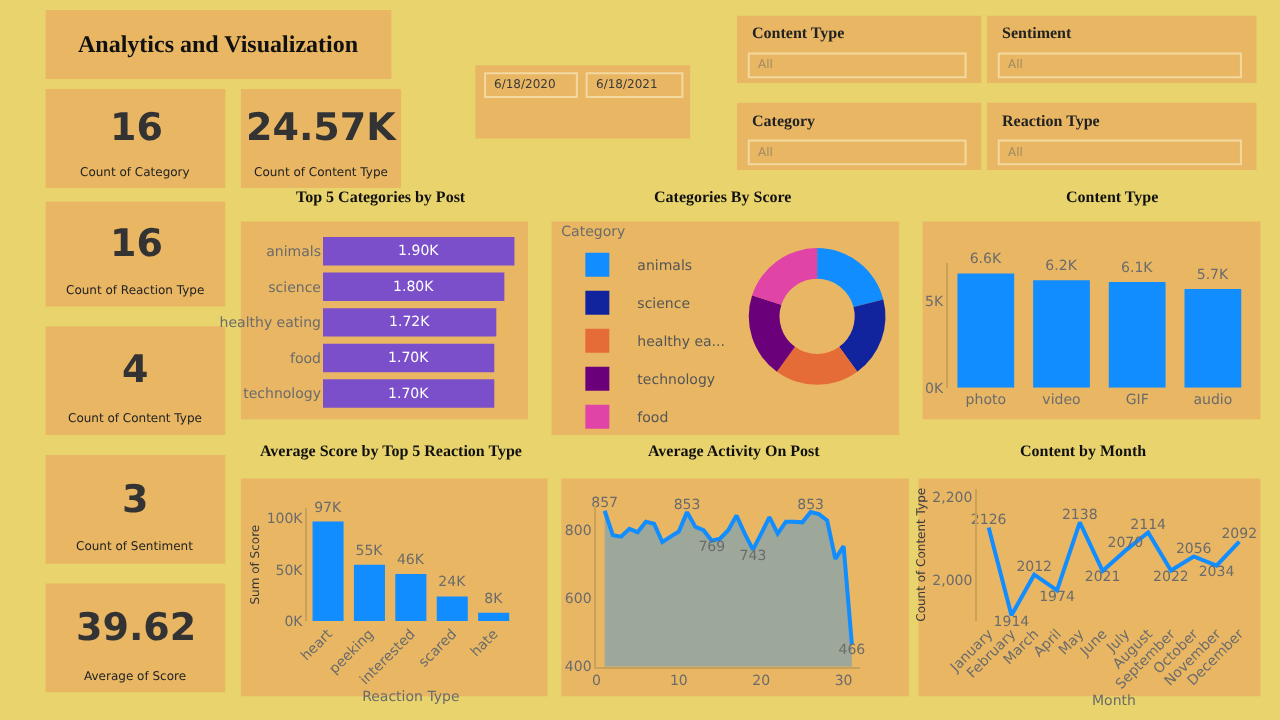  I want to click on chart-title: Average Score by Top 5 Reaction Type, so click(391, 451).